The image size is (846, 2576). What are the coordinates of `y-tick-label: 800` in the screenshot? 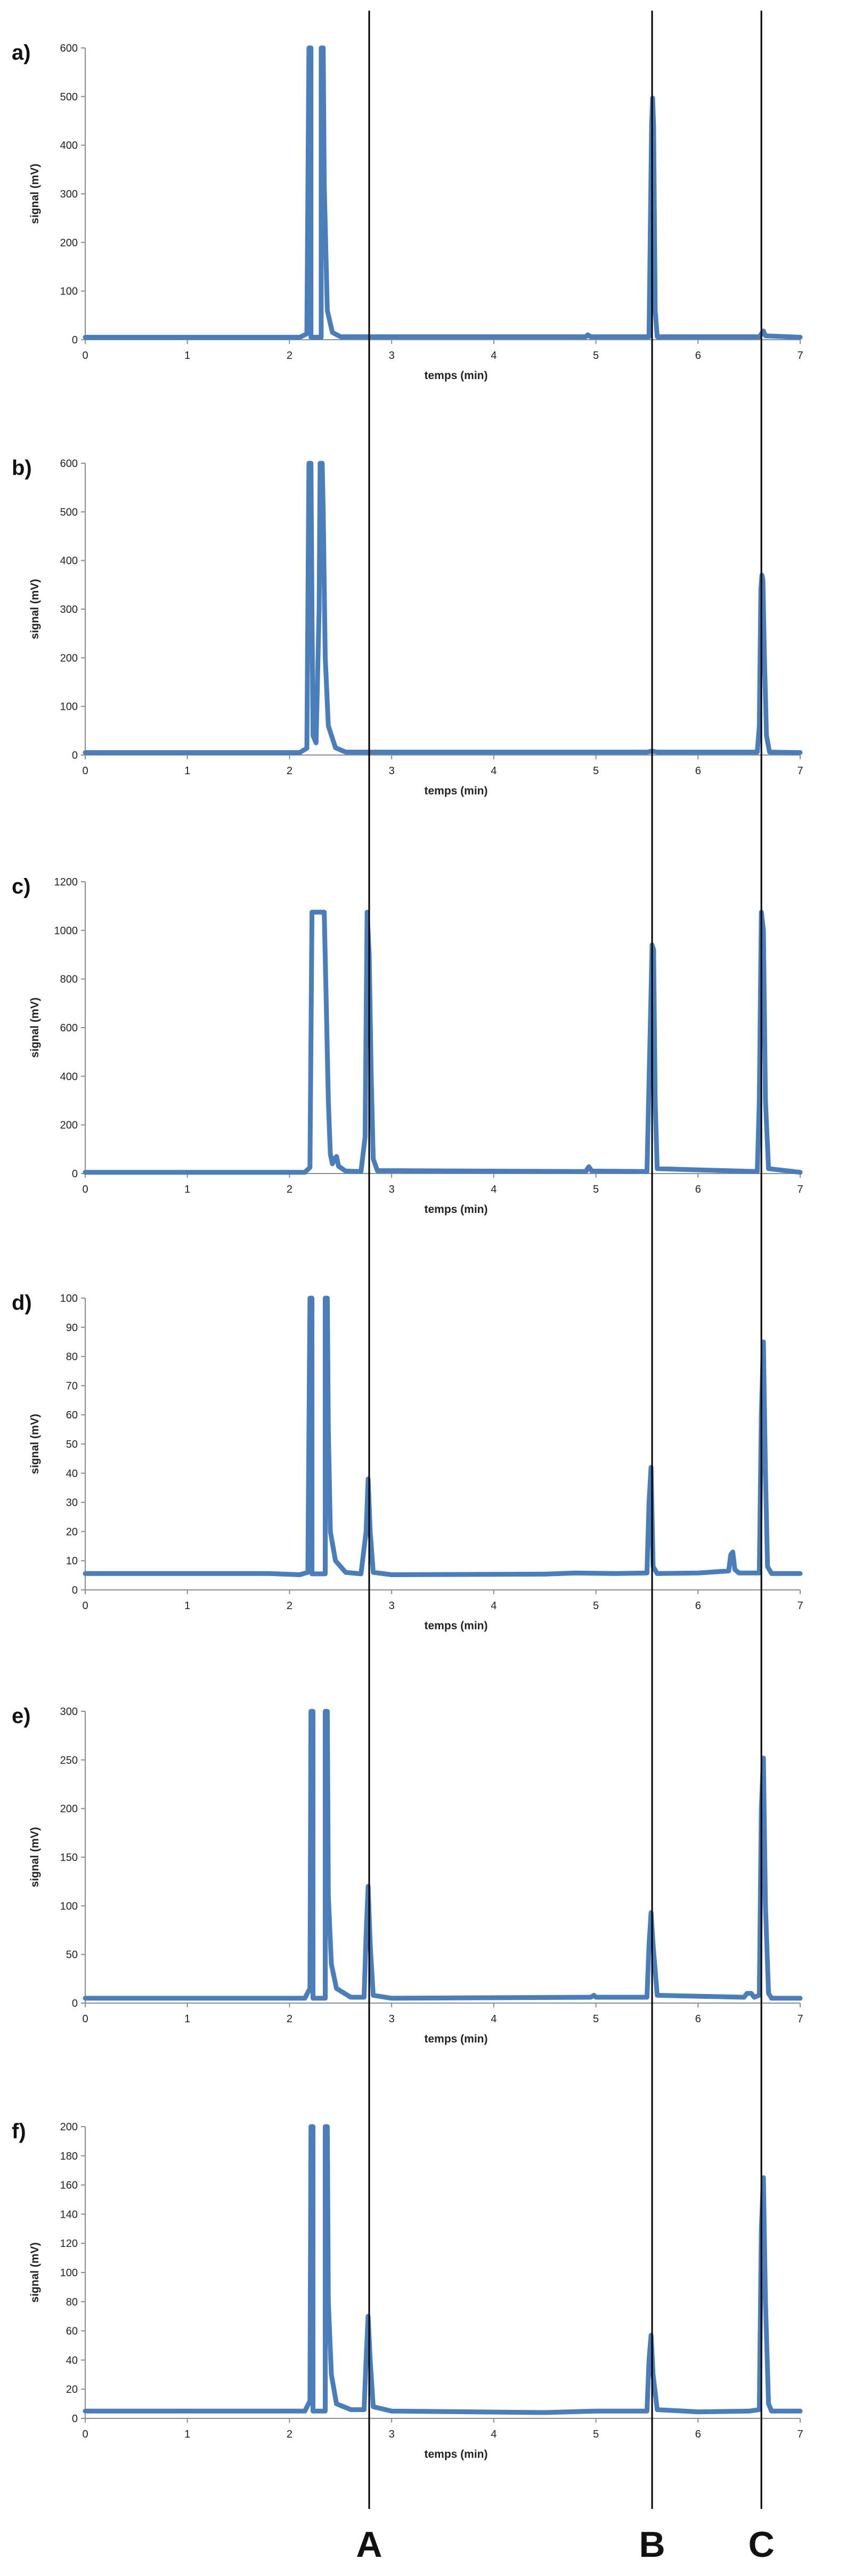 It's located at (69, 980).